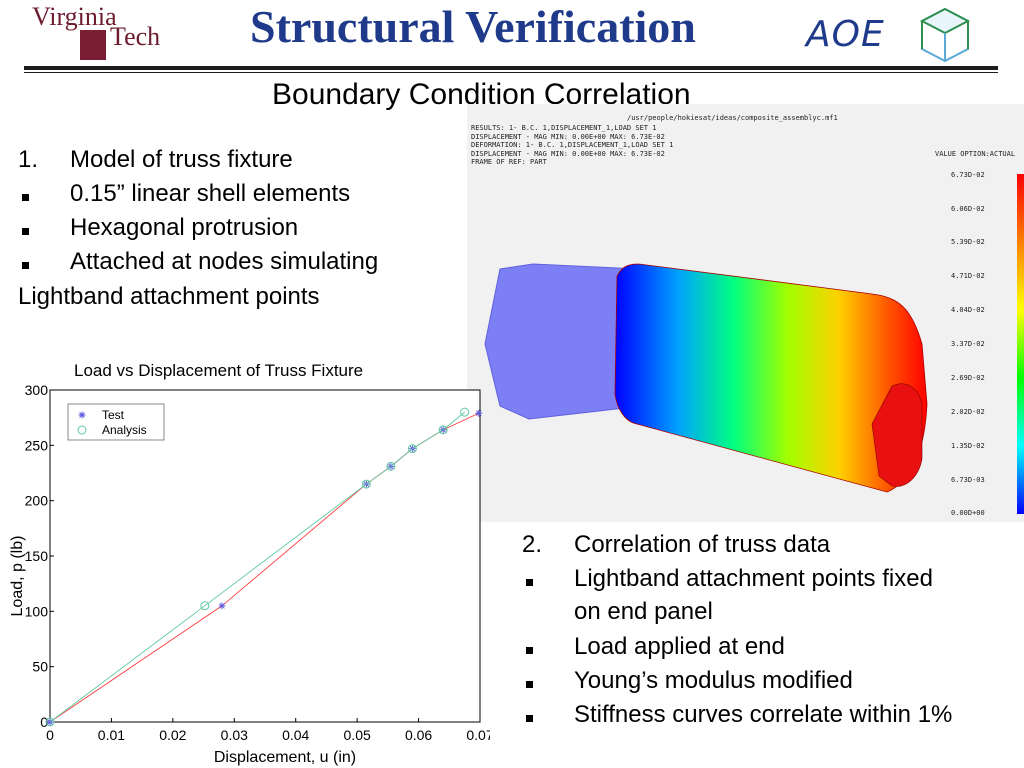 The height and width of the screenshot is (768, 1024). Describe the element at coordinates (285, 757) in the screenshot. I see `x-axis-label: Displacement, u (in)` at that location.